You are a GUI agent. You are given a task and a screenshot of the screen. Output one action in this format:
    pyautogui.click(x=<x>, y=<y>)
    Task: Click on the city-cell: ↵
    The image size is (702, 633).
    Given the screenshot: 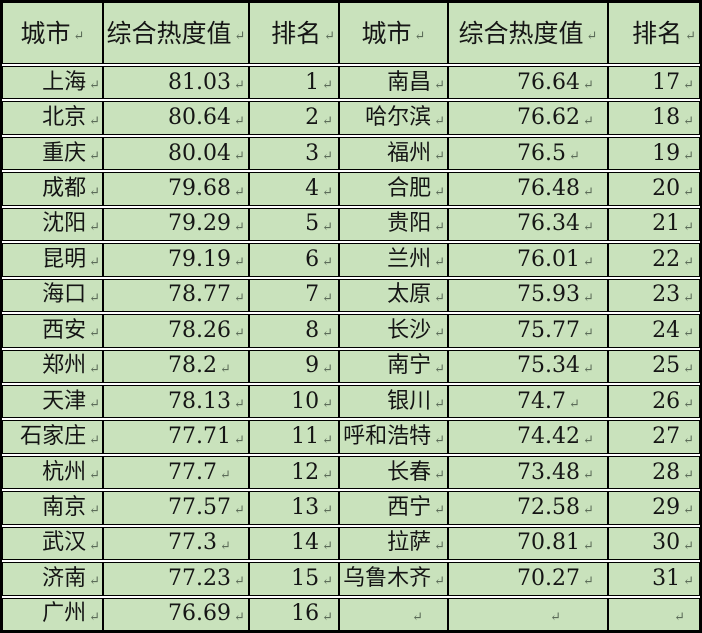 What is the action you would take?
    pyautogui.click(x=393, y=614)
    